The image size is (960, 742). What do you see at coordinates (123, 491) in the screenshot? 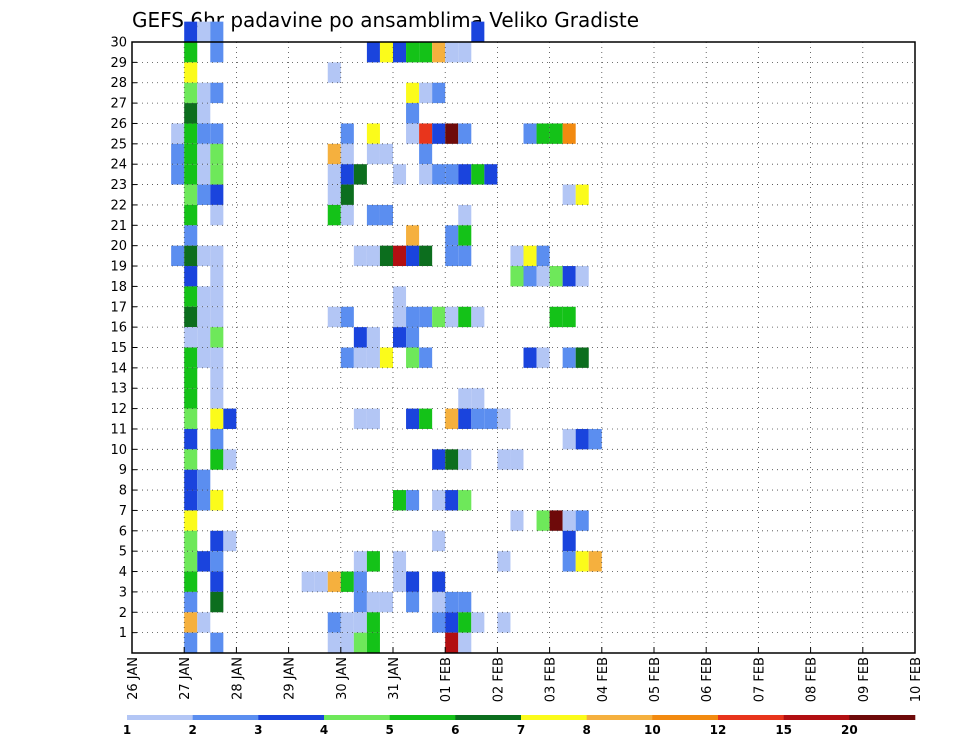
I see `y-tick-label: 8` at bounding box center [123, 491].